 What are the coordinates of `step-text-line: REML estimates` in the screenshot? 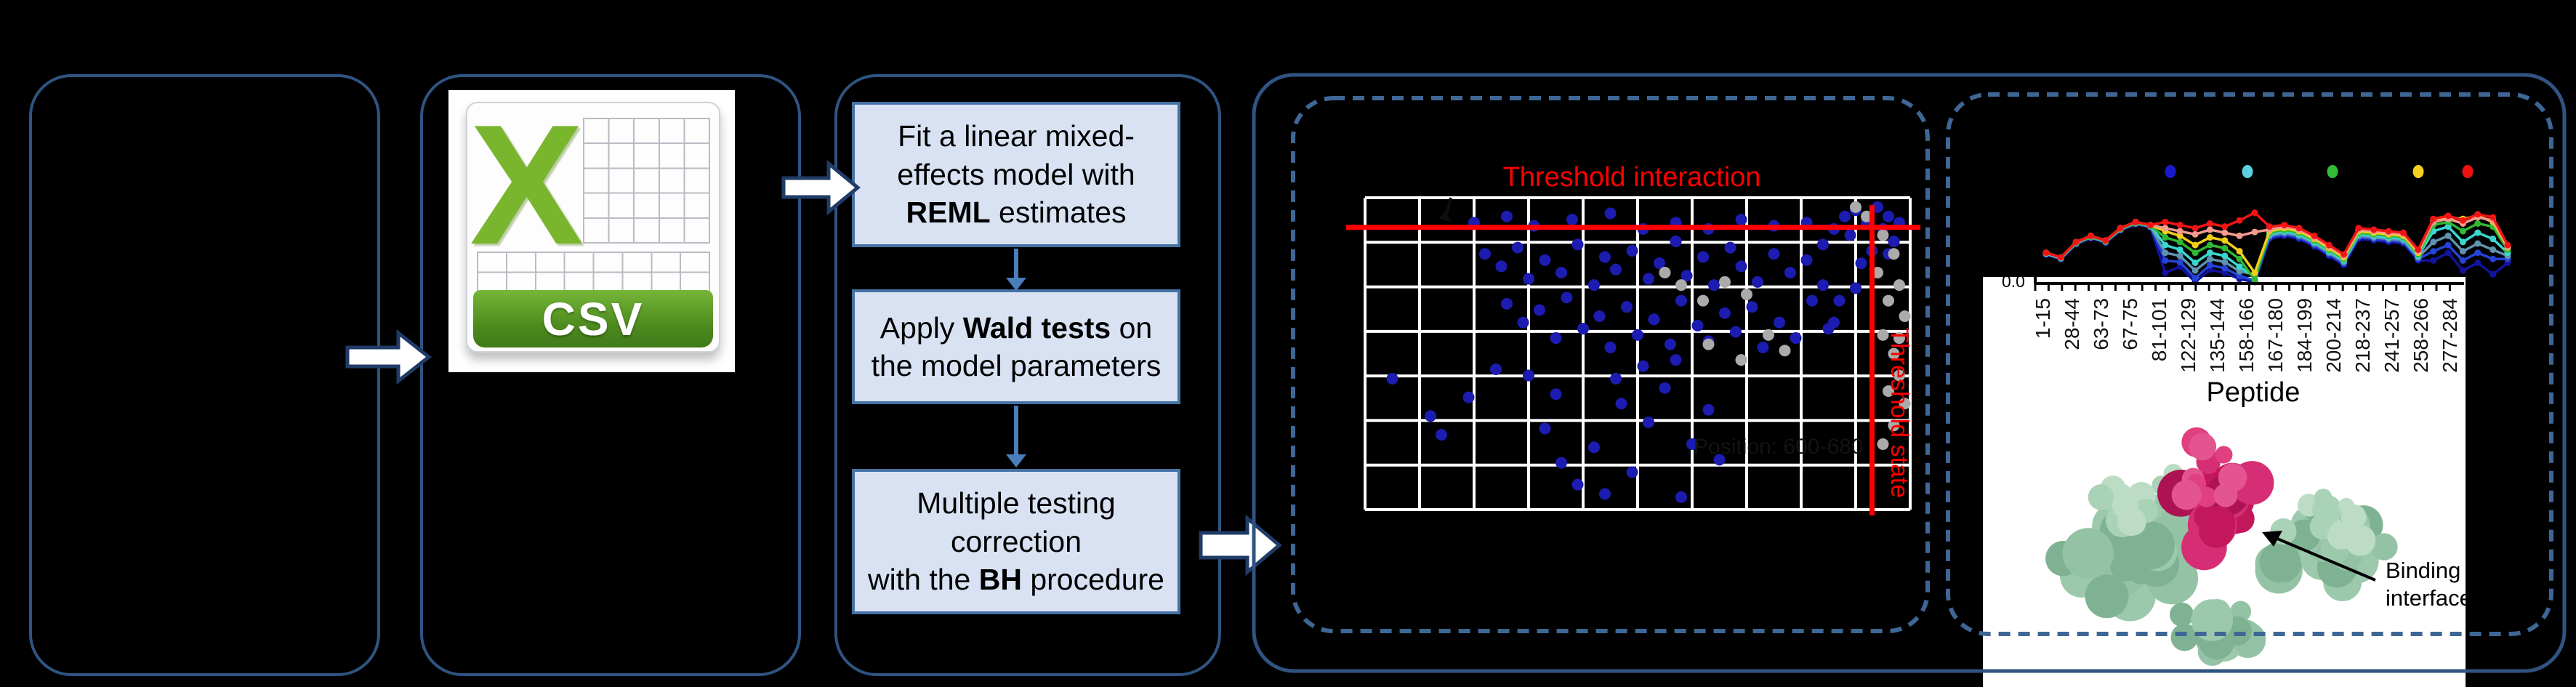 It's located at (1016, 213).